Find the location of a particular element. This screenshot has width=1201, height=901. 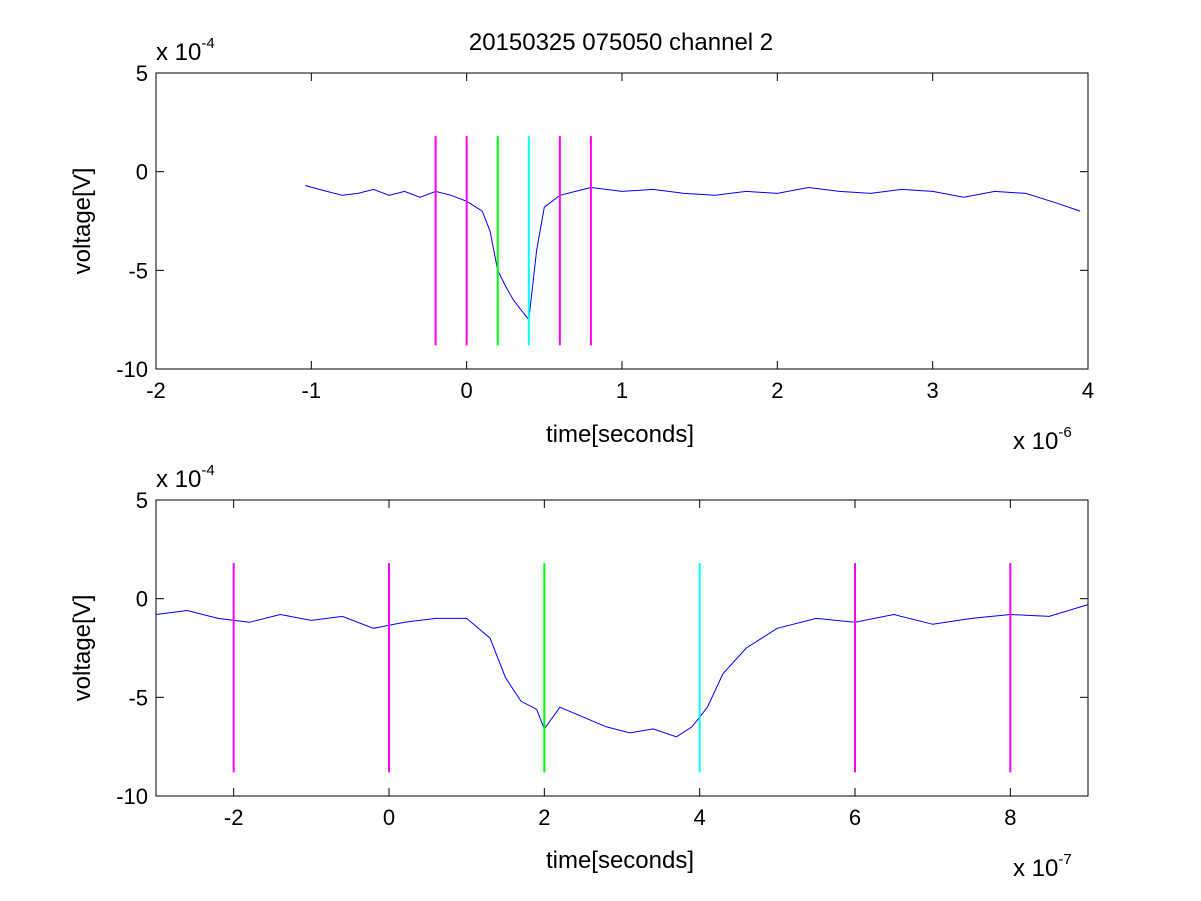

top-xtick-label: -2 is located at coordinates (156, 390).